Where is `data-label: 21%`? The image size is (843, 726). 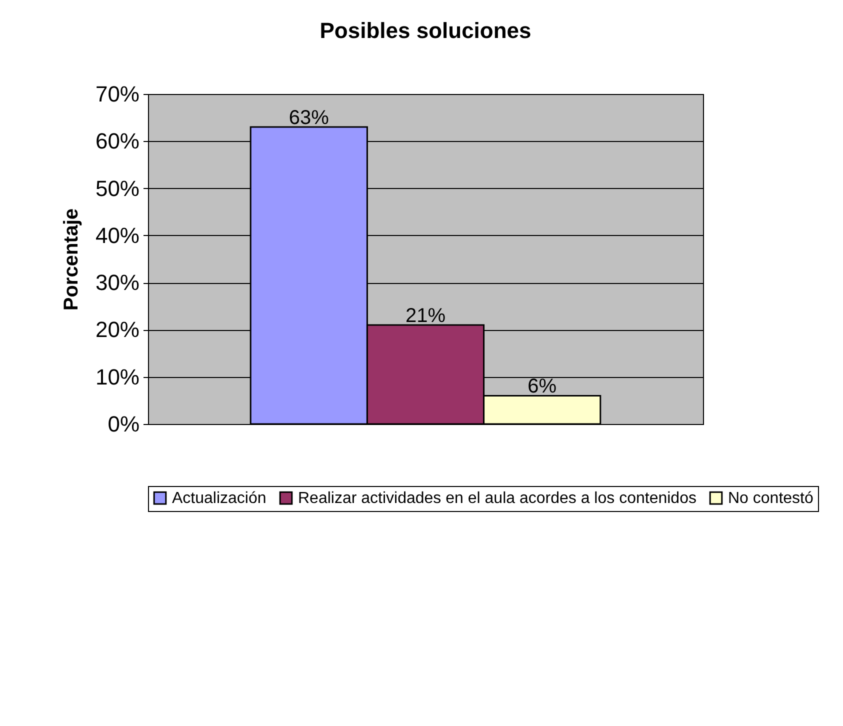 data-label: 21% is located at coordinates (425, 316).